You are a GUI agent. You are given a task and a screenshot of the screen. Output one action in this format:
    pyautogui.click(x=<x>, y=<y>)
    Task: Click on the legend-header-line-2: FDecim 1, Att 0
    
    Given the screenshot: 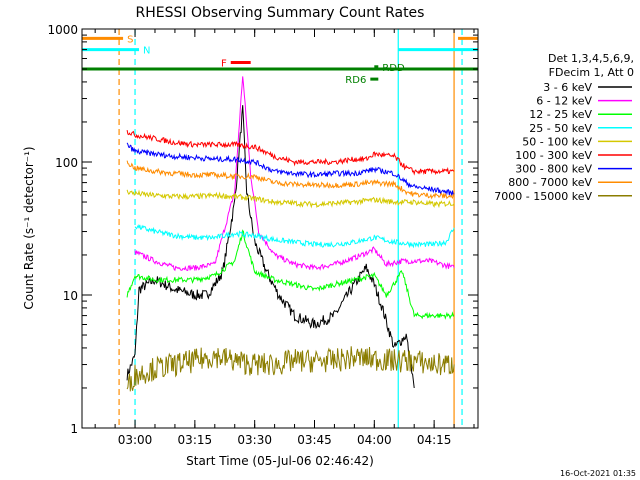 What is the action you would take?
    pyautogui.click(x=591, y=72)
    